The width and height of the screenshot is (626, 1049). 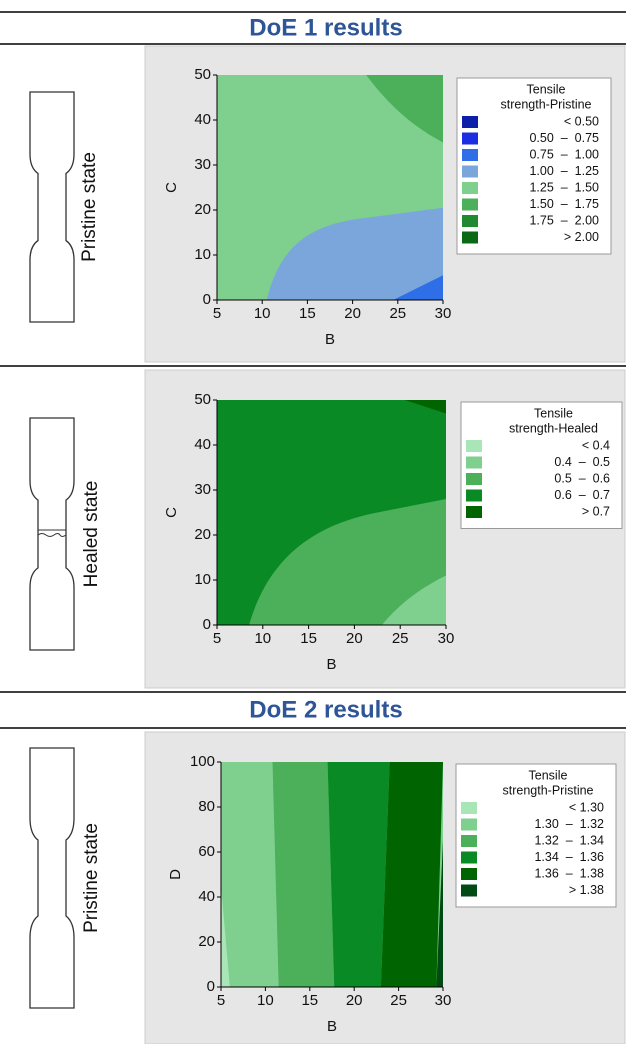 I want to click on legend-label: > 0.7, so click(x=596, y=511).